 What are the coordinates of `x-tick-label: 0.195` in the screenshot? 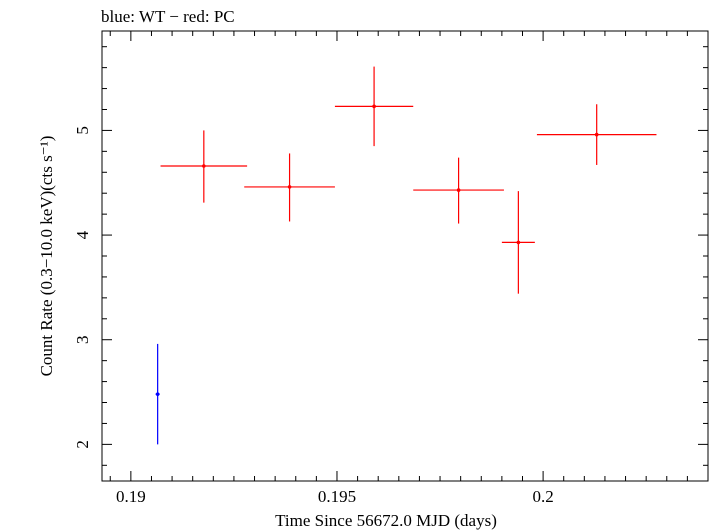 It's located at (337, 496).